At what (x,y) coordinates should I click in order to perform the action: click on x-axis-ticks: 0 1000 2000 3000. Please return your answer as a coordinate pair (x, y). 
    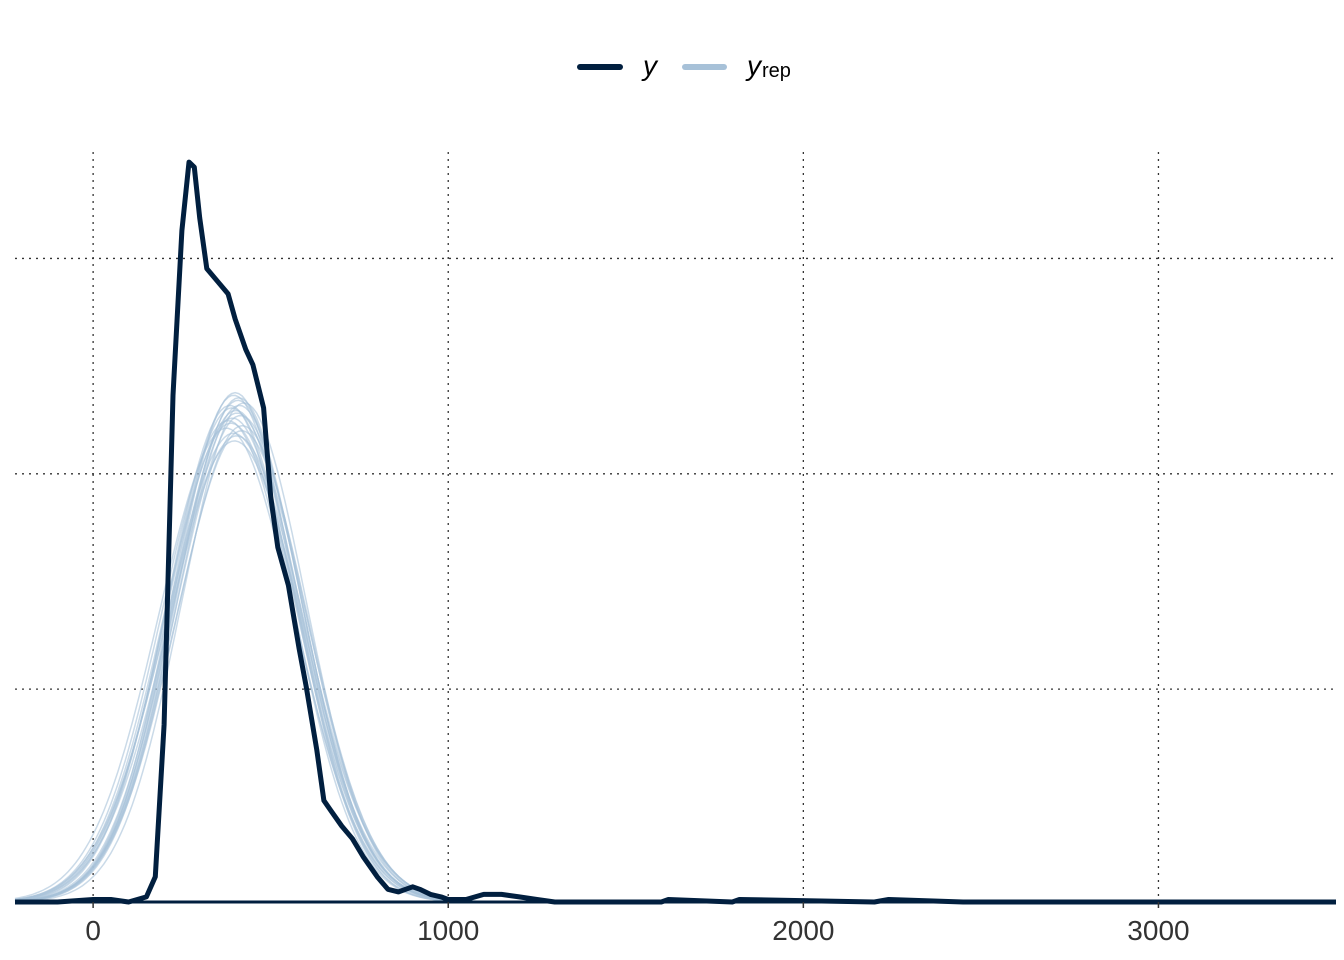
    Looking at the image, I should click on (637, 924).